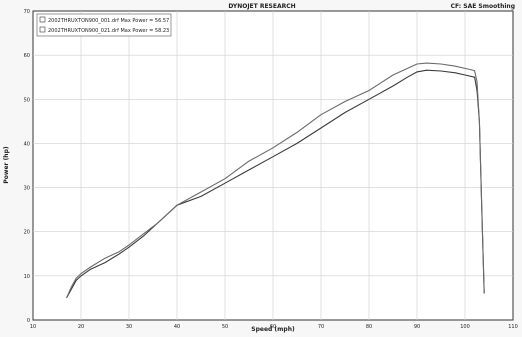 Image resolution: width=522 pixels, height=337 pixels. Describe the element at coordinates (81, 327) in the screenshot. I see `x-tick-label: 20` at that location.